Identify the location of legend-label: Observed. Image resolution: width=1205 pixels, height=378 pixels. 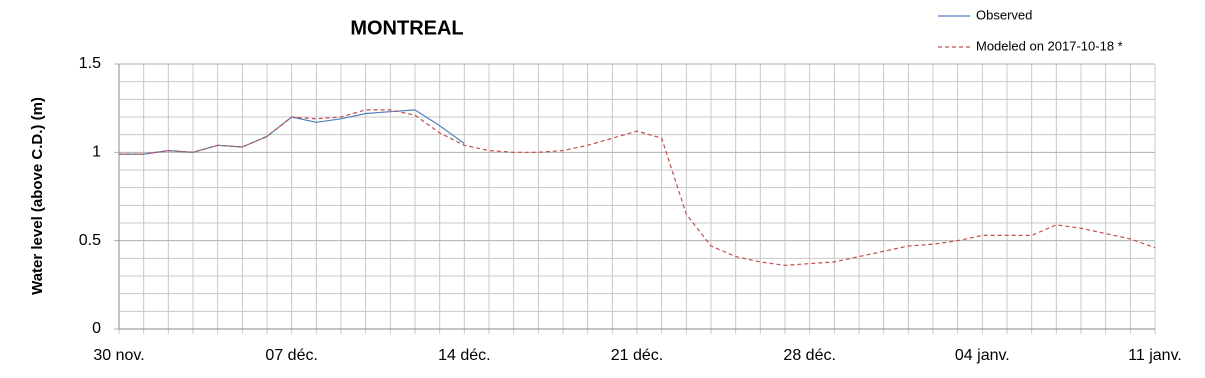
(1004, 14).